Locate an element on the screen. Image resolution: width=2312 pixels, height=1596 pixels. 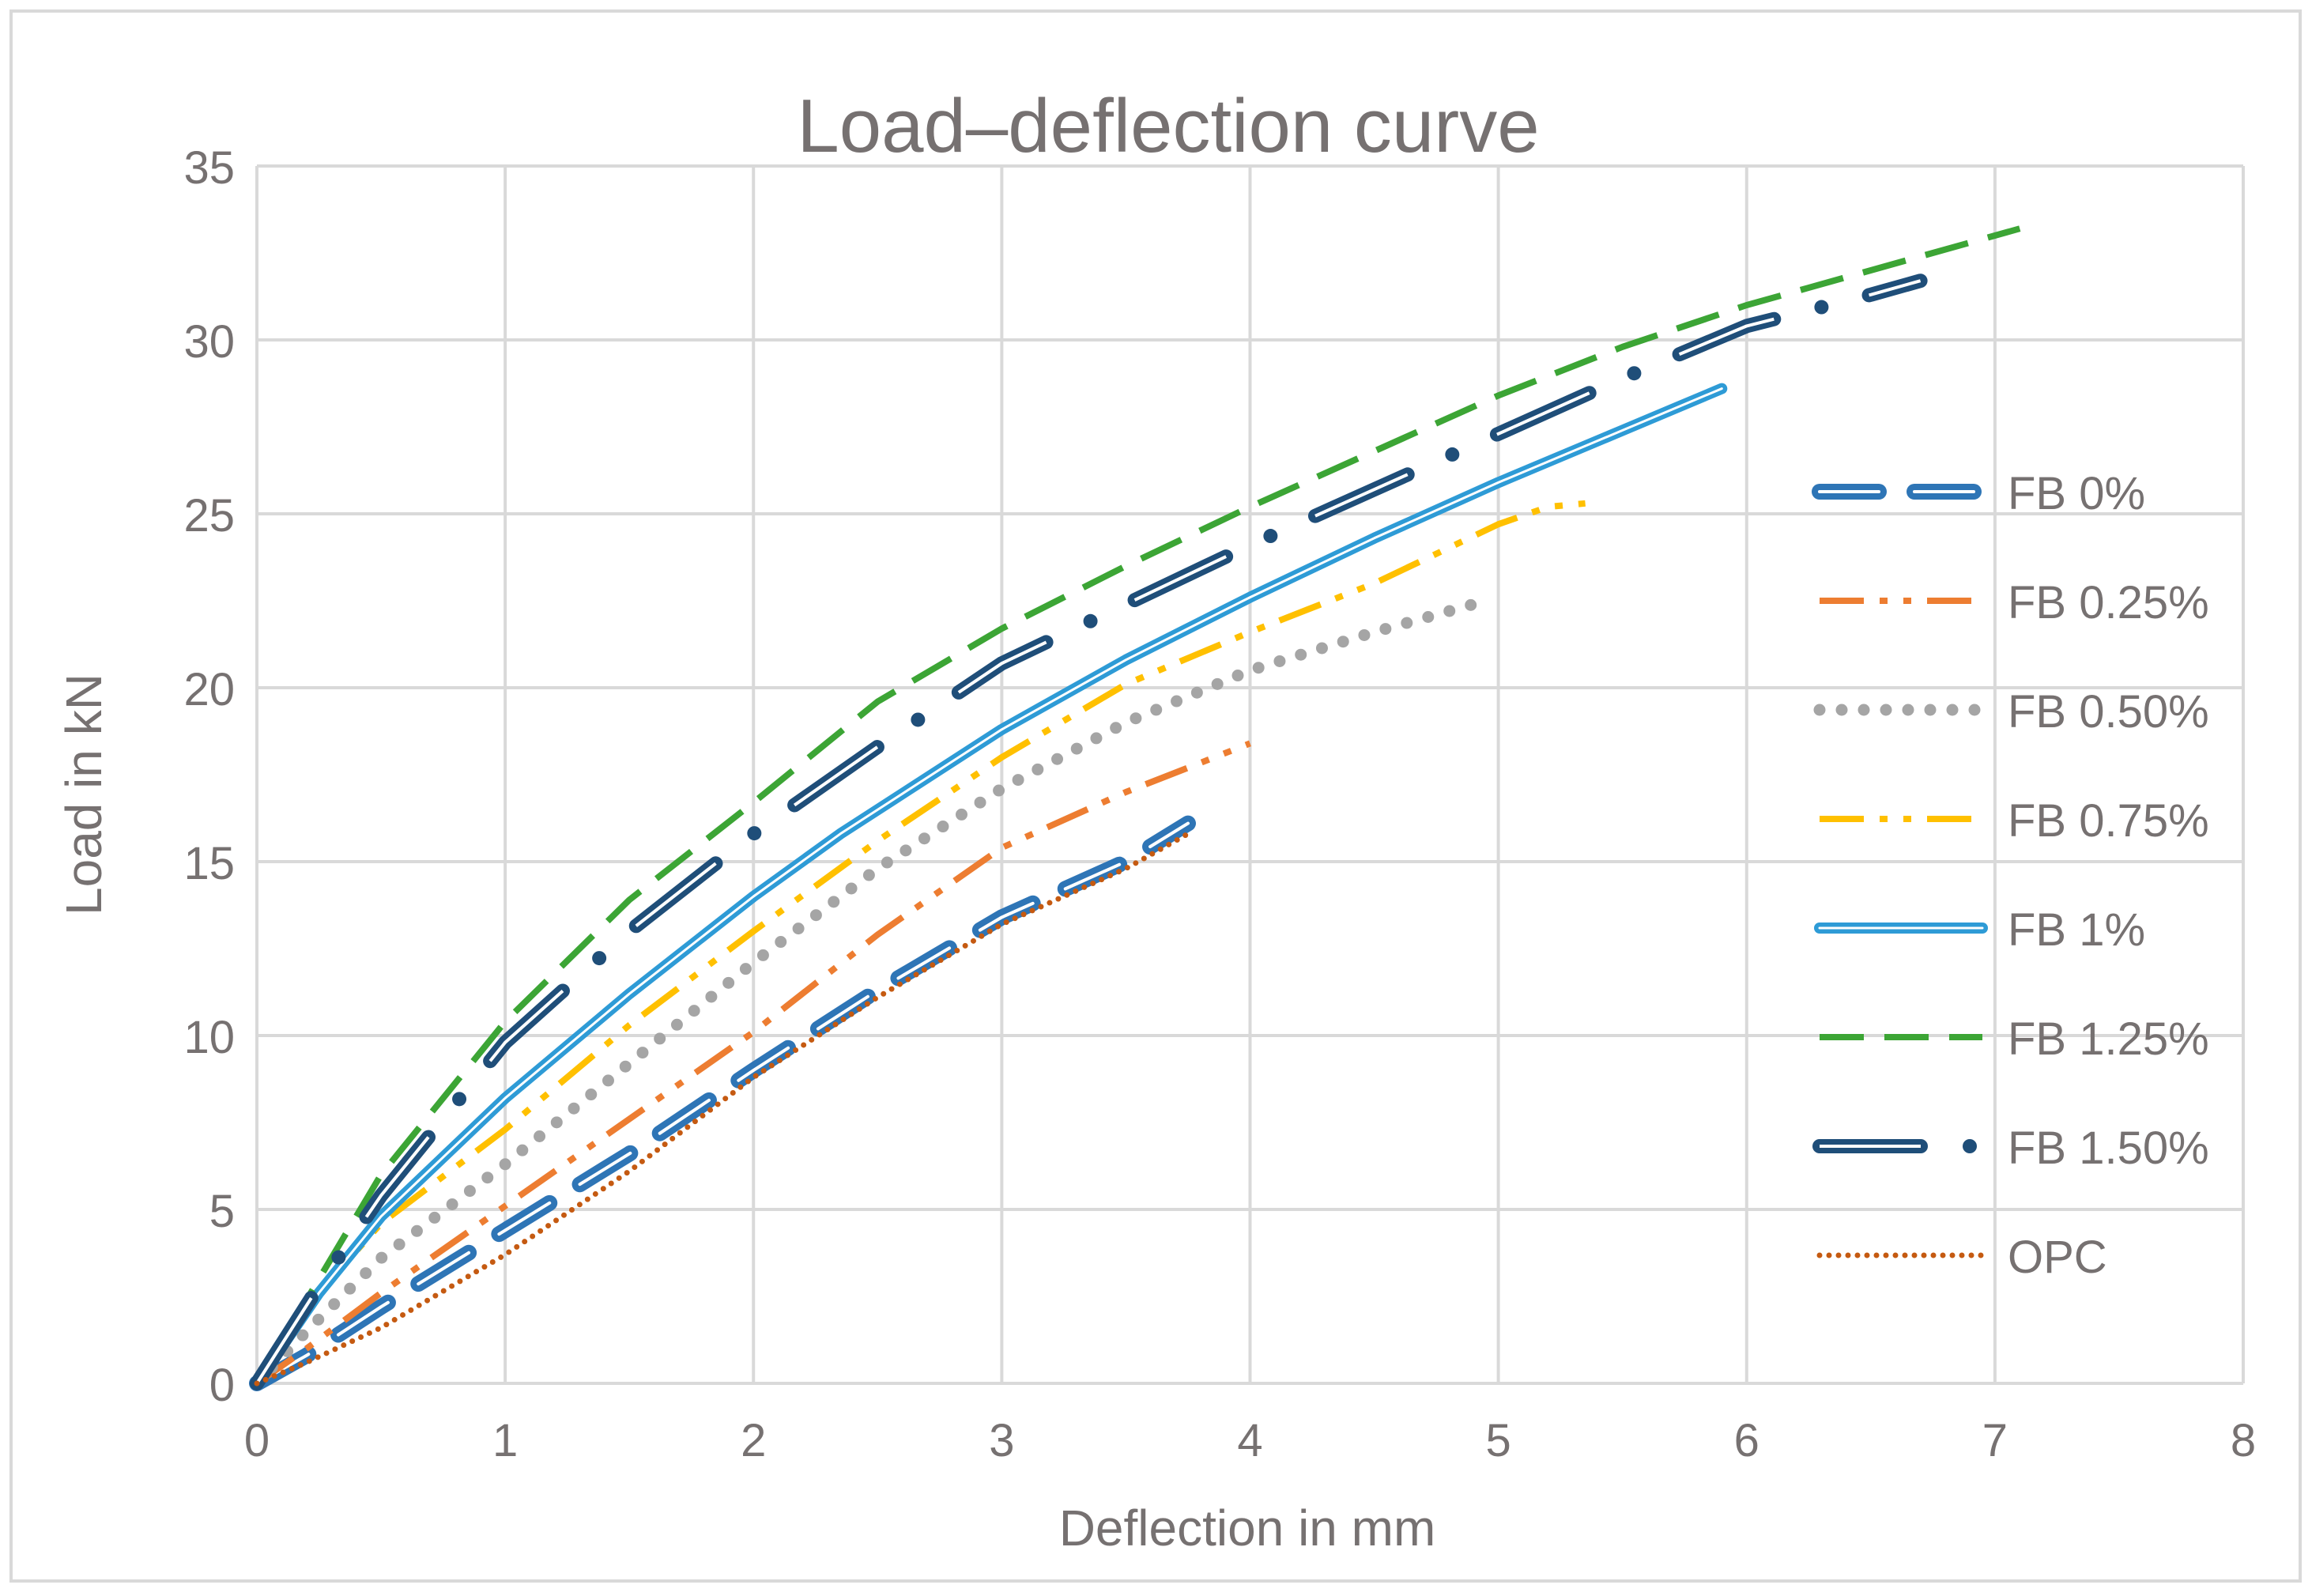
series-opc is located at coordinates (722, 1109).